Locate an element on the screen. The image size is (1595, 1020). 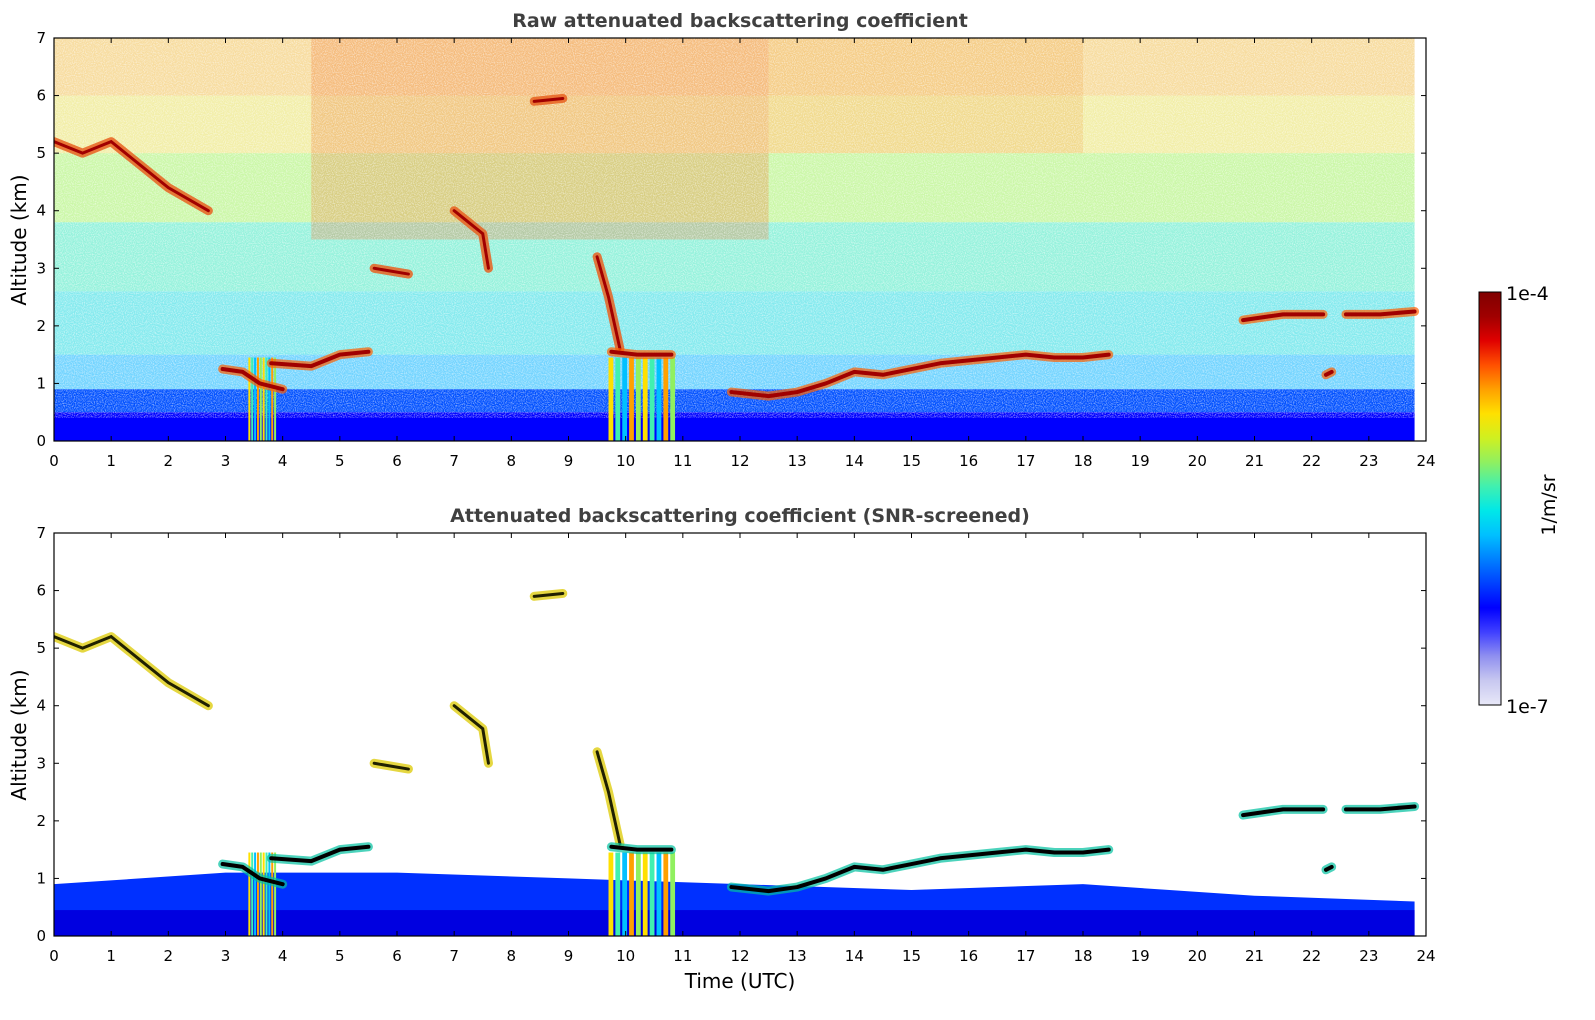
x-tick-label: 16 is located at coordinates (968, 461).